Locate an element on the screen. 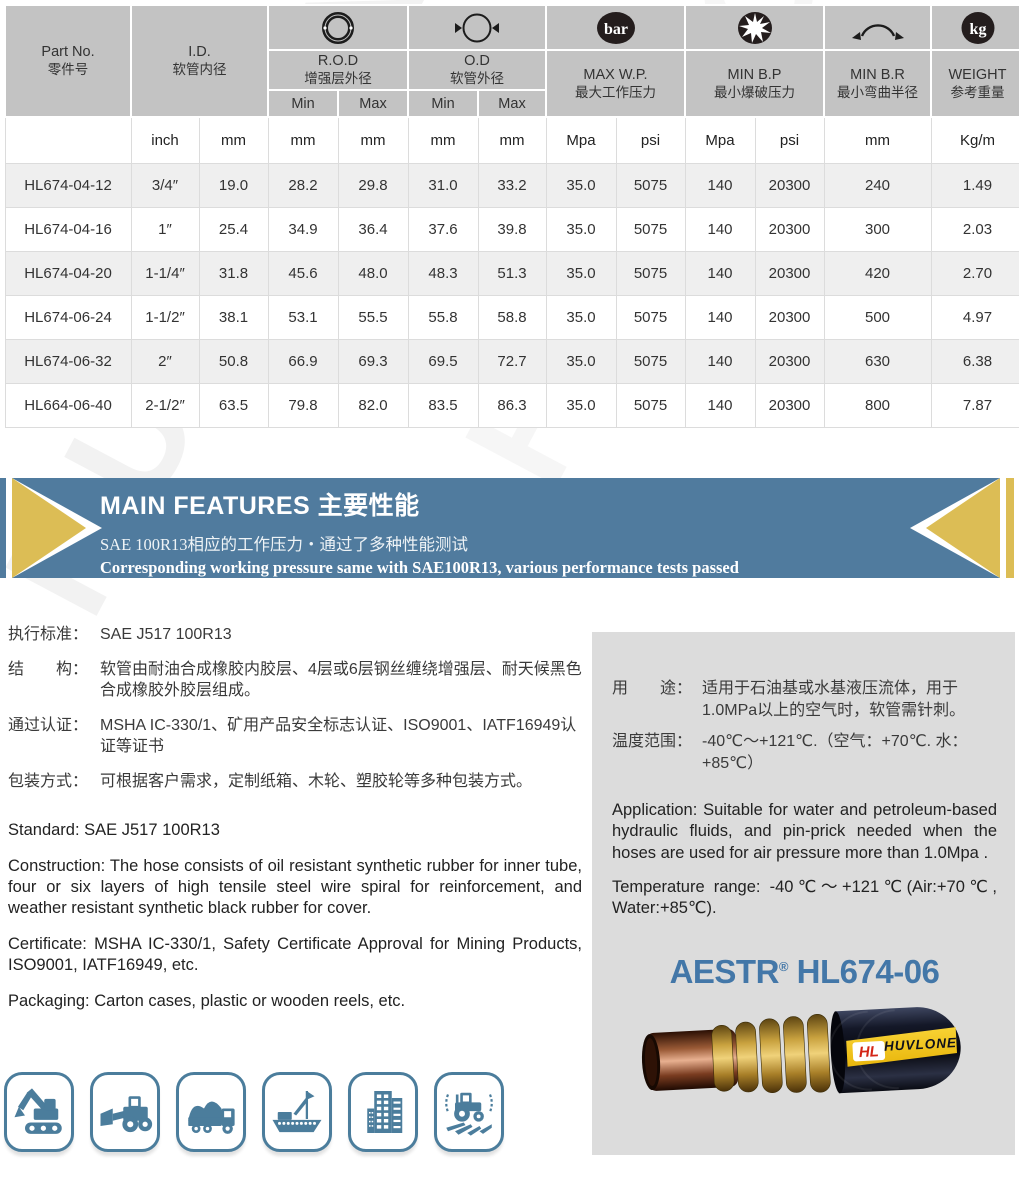 The height and width of the screenshot is (1178, 1019). svg-text: kg is located at coordinates (977, 29).